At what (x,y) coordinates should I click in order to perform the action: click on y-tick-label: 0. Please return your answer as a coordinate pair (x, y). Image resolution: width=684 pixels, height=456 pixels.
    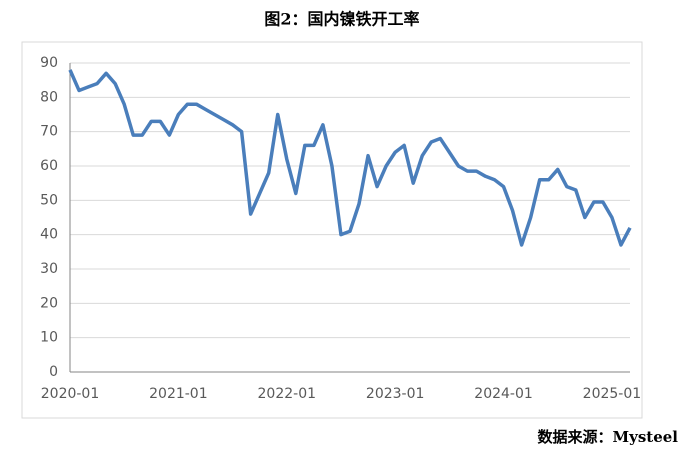
    Looking at the image, I should click on (53, 372).